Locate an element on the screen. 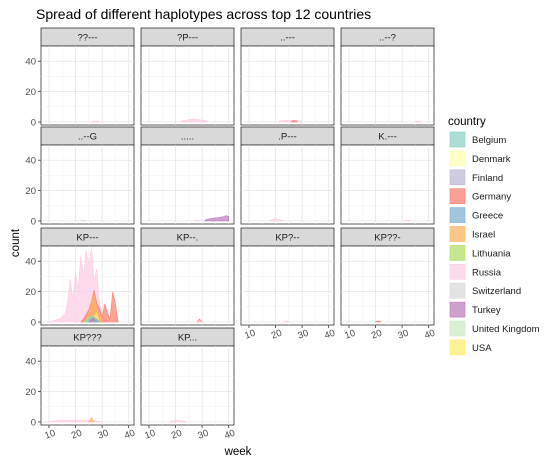 The image size is (550, 465). legend-item-usa: USA is located at coordinates (470, 347).